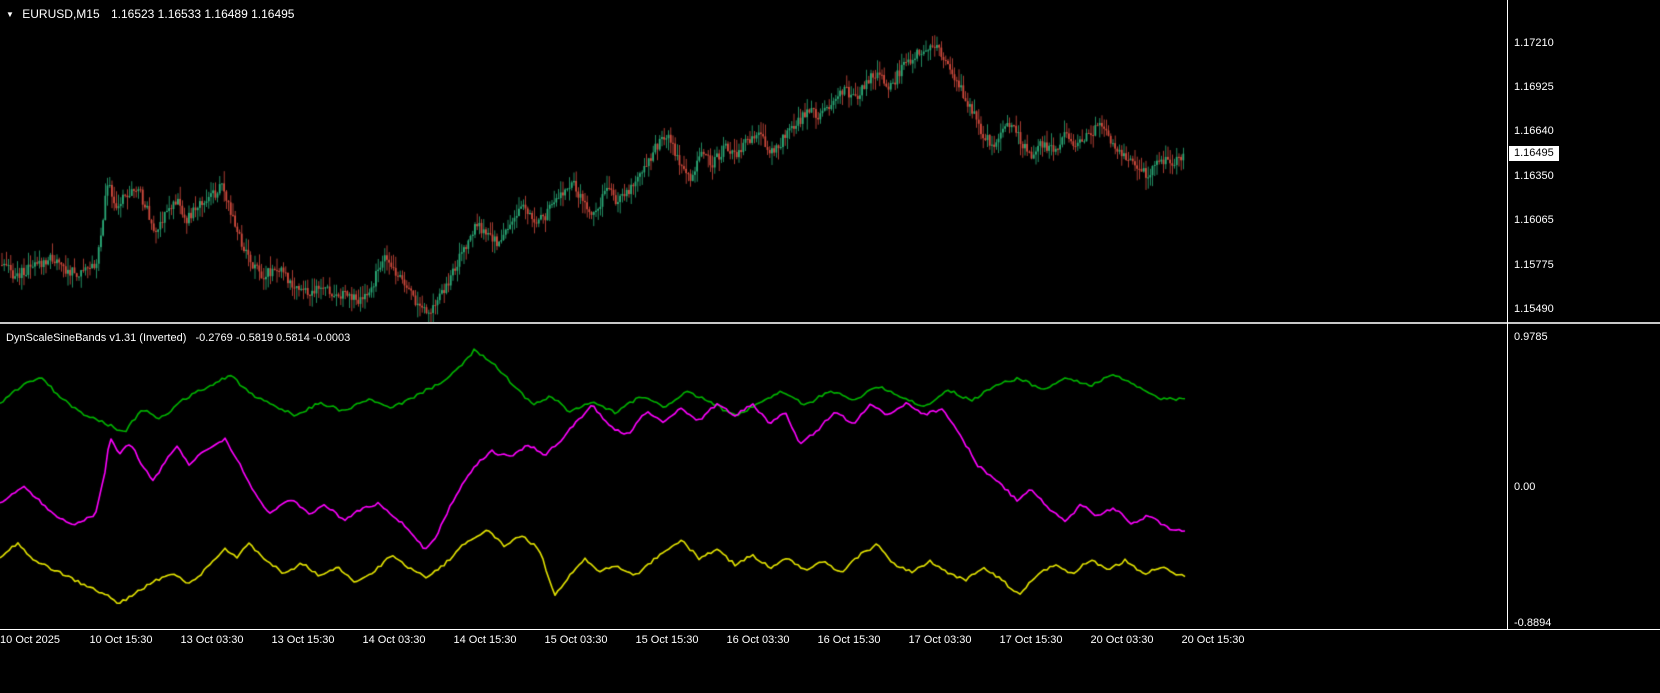 The height and width of the screenshot is (693, 1660). I want to click on indicator-tick-label: 0.9785, so click(1531, 337).